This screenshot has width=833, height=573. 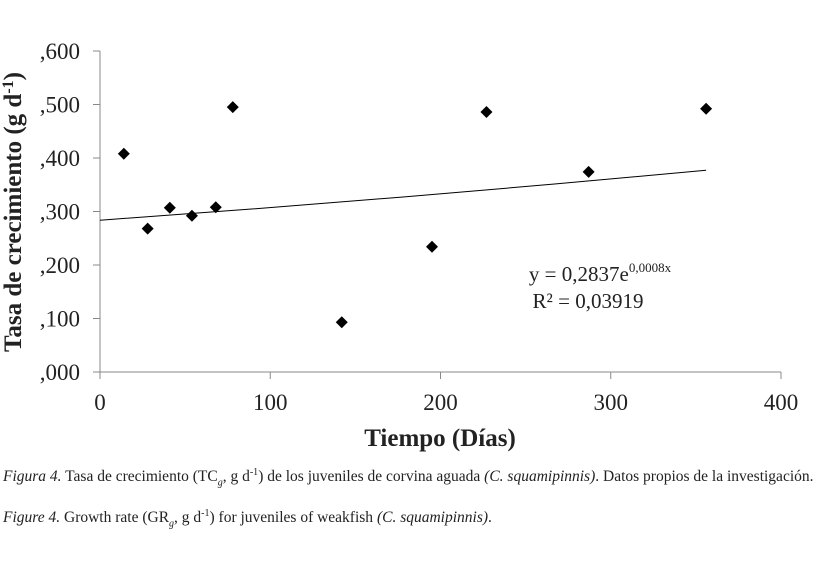 I want to click on x-axis-title: Tiempo (Días), so click(x=440, y=438).